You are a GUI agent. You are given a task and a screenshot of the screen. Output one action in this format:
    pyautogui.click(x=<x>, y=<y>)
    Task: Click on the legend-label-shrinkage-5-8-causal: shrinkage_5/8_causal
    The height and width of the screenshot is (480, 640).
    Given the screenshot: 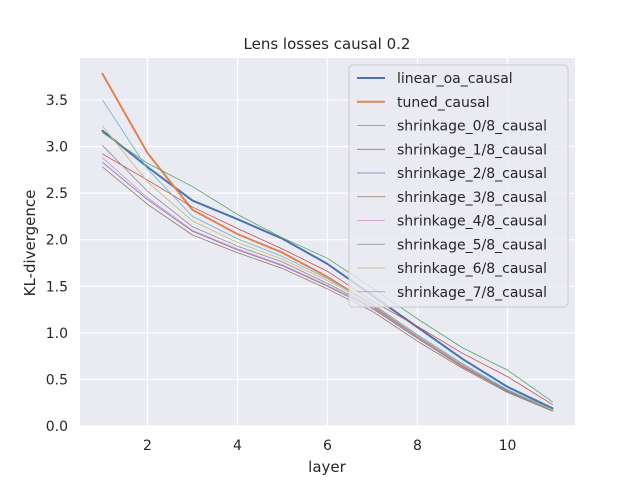 What is the action you would take?
    pyautogui.click(x=472, y=245)
    